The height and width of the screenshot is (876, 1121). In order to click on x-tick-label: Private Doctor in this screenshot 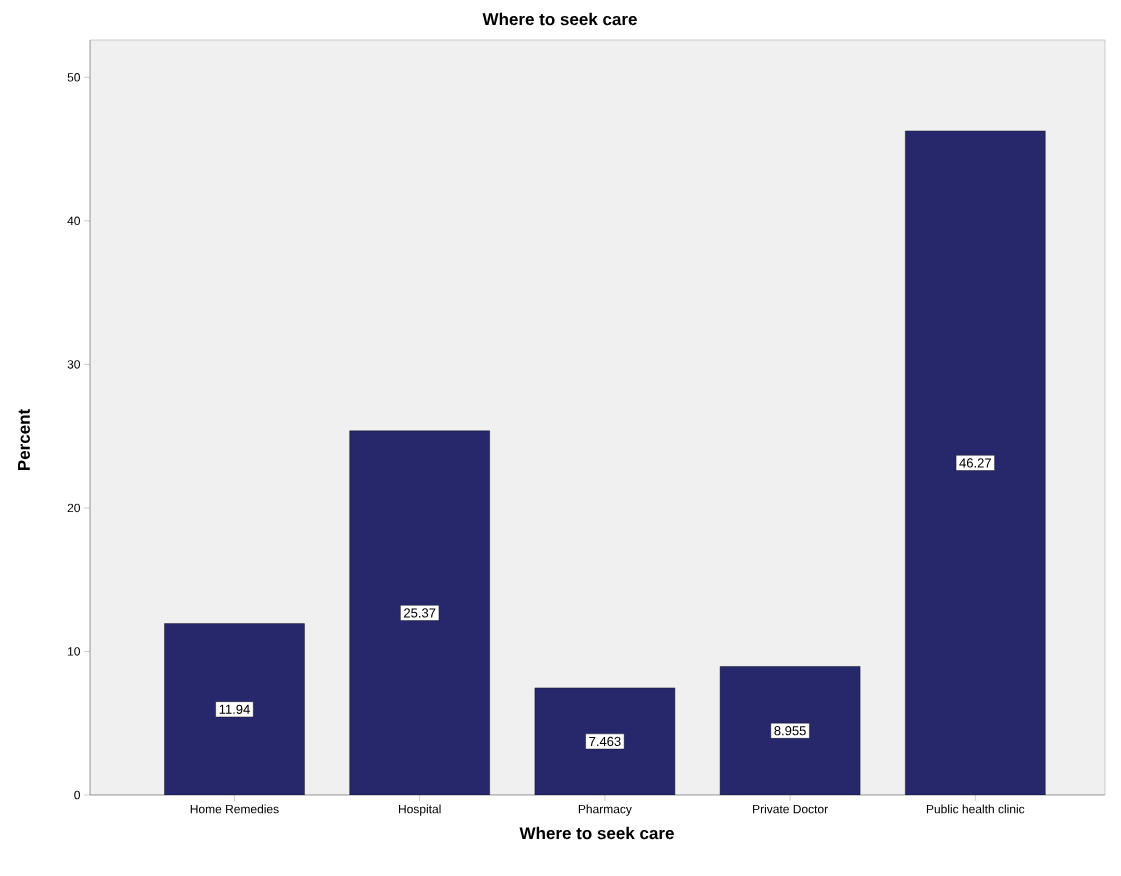, I will do `click(790, 809)`.